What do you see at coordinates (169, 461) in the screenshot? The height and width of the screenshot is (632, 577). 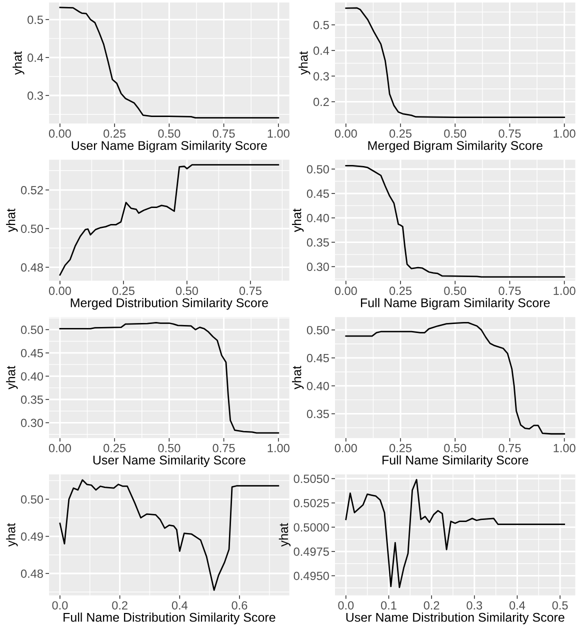 I see `x-axis-title: User Name Similarity Score` at bounding box center [169, 461].